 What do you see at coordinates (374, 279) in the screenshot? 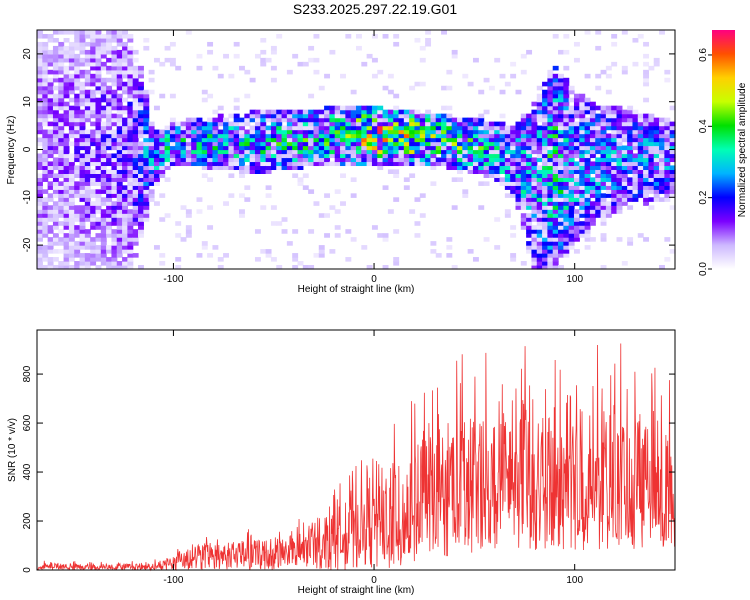
I see `x-tick-label: 0` at bounding box center [374, 279].